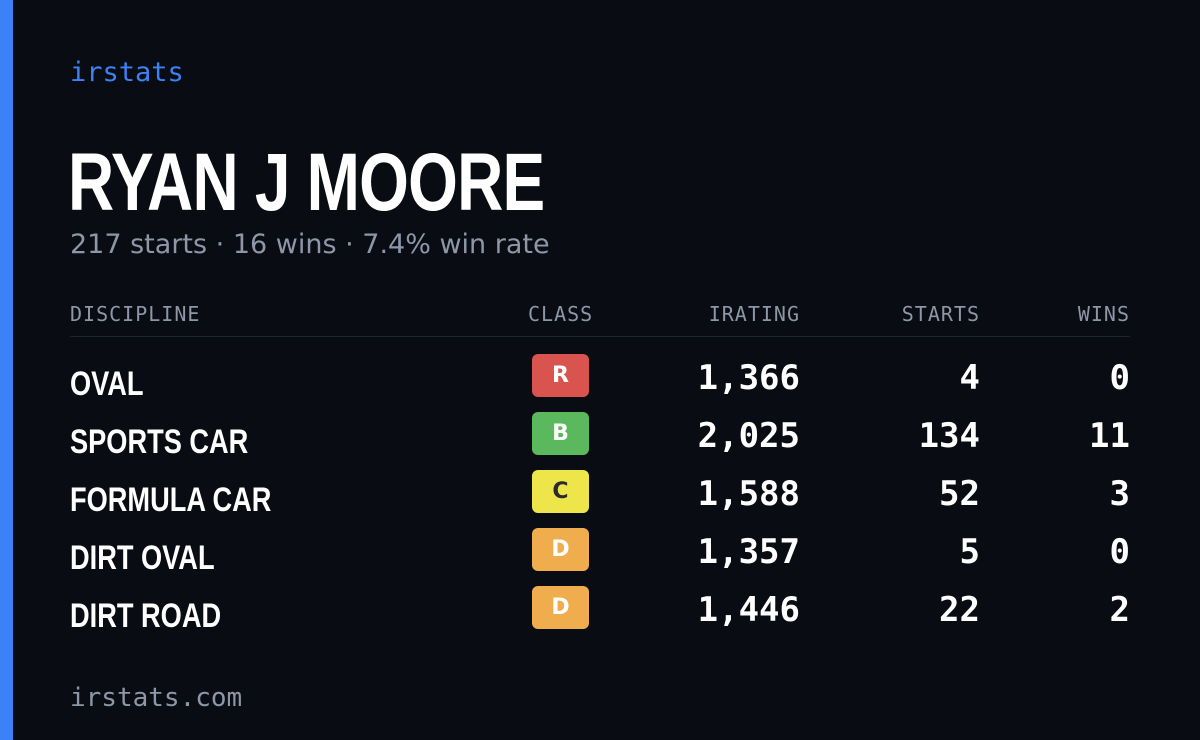 The width and height of the screenshot is (1200, 740). What do you see at coordinates (748, 552) in the screenshot?
I see `irating-value: 1,357` at bounding box center [748, 552].